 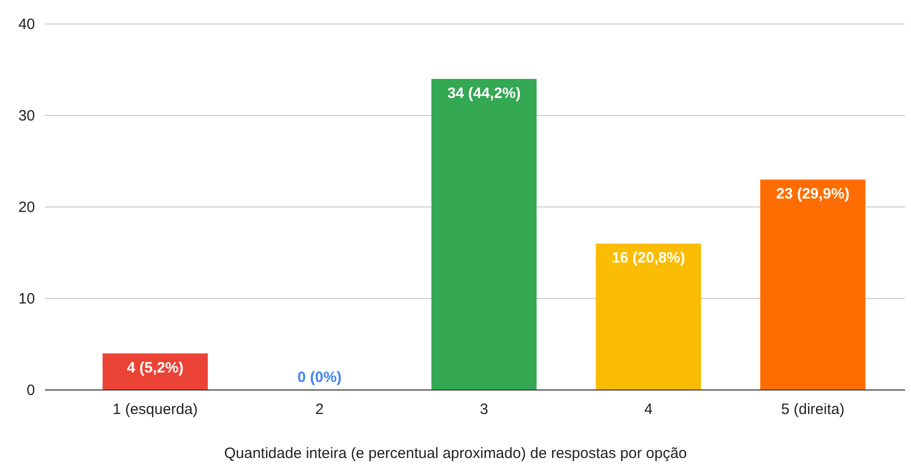 What do you see at coordinates (648, 409) in the screenshot?
I see `x-tick-label: 4` at bounding box center [648, 409].